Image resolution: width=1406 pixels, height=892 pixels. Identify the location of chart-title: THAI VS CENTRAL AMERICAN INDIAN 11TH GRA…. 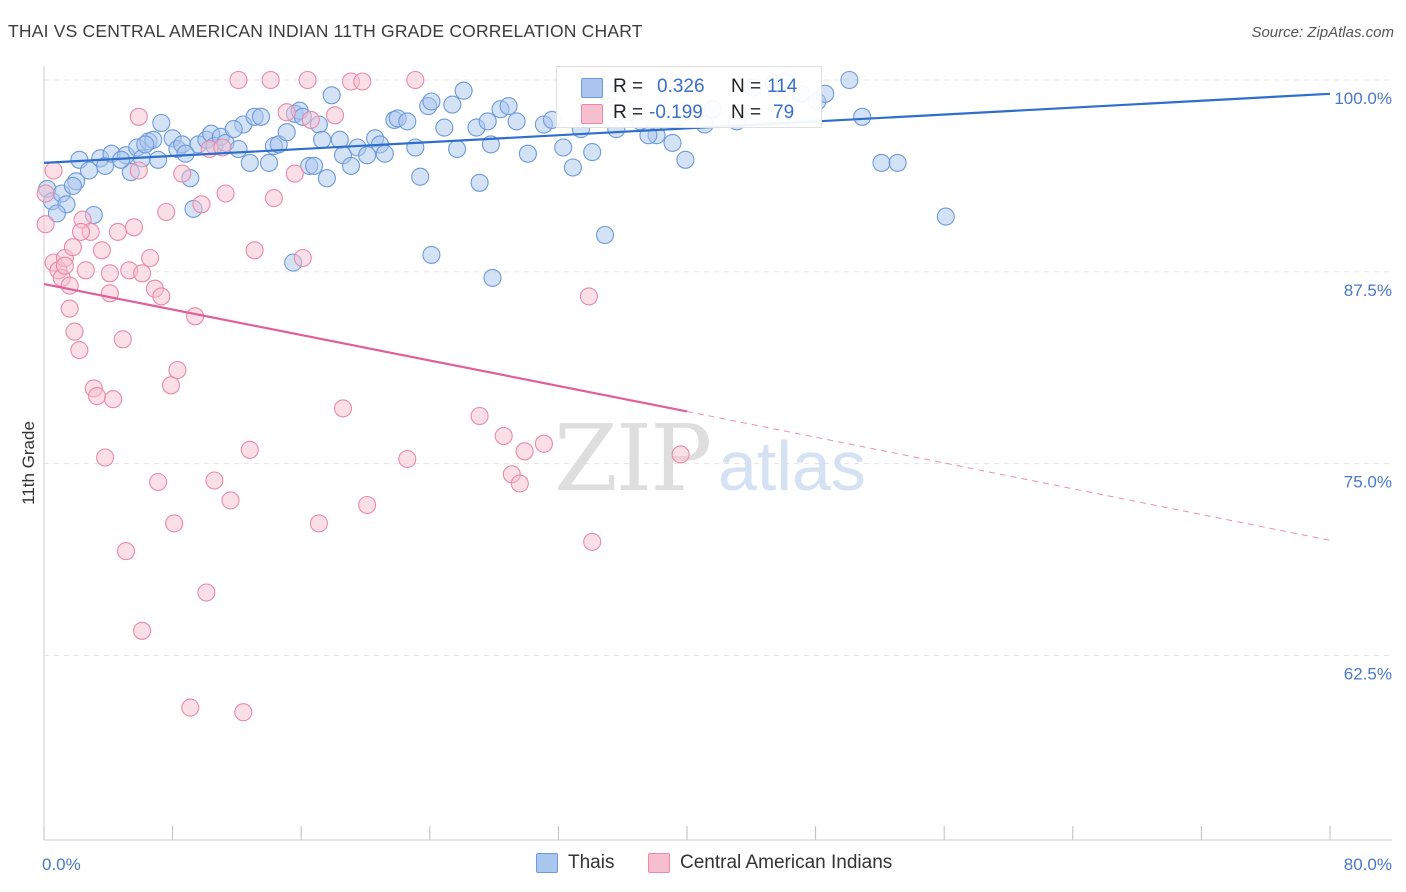
(325, 31).